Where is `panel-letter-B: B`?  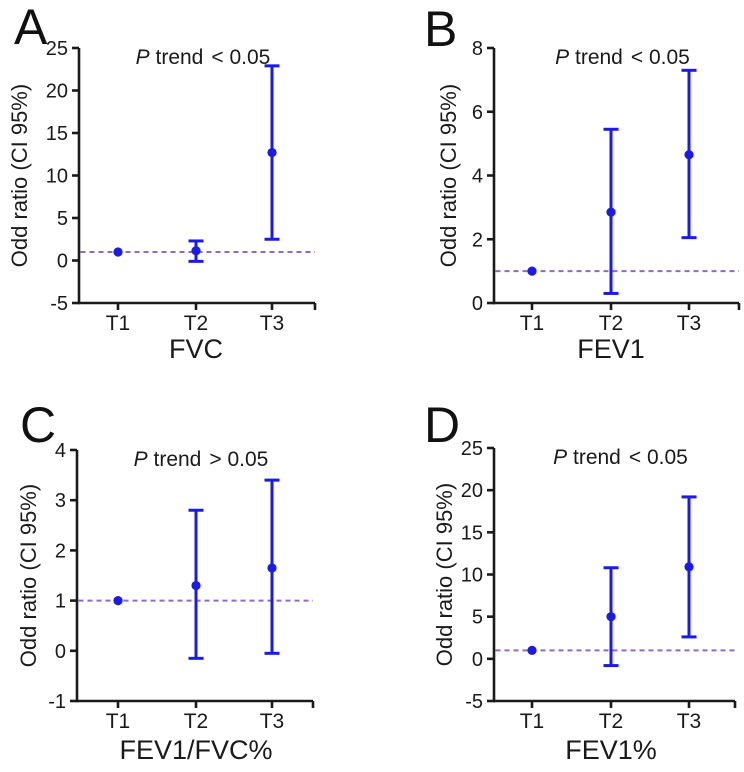 panel-letter-B: B is located at coordinates (441, 29).